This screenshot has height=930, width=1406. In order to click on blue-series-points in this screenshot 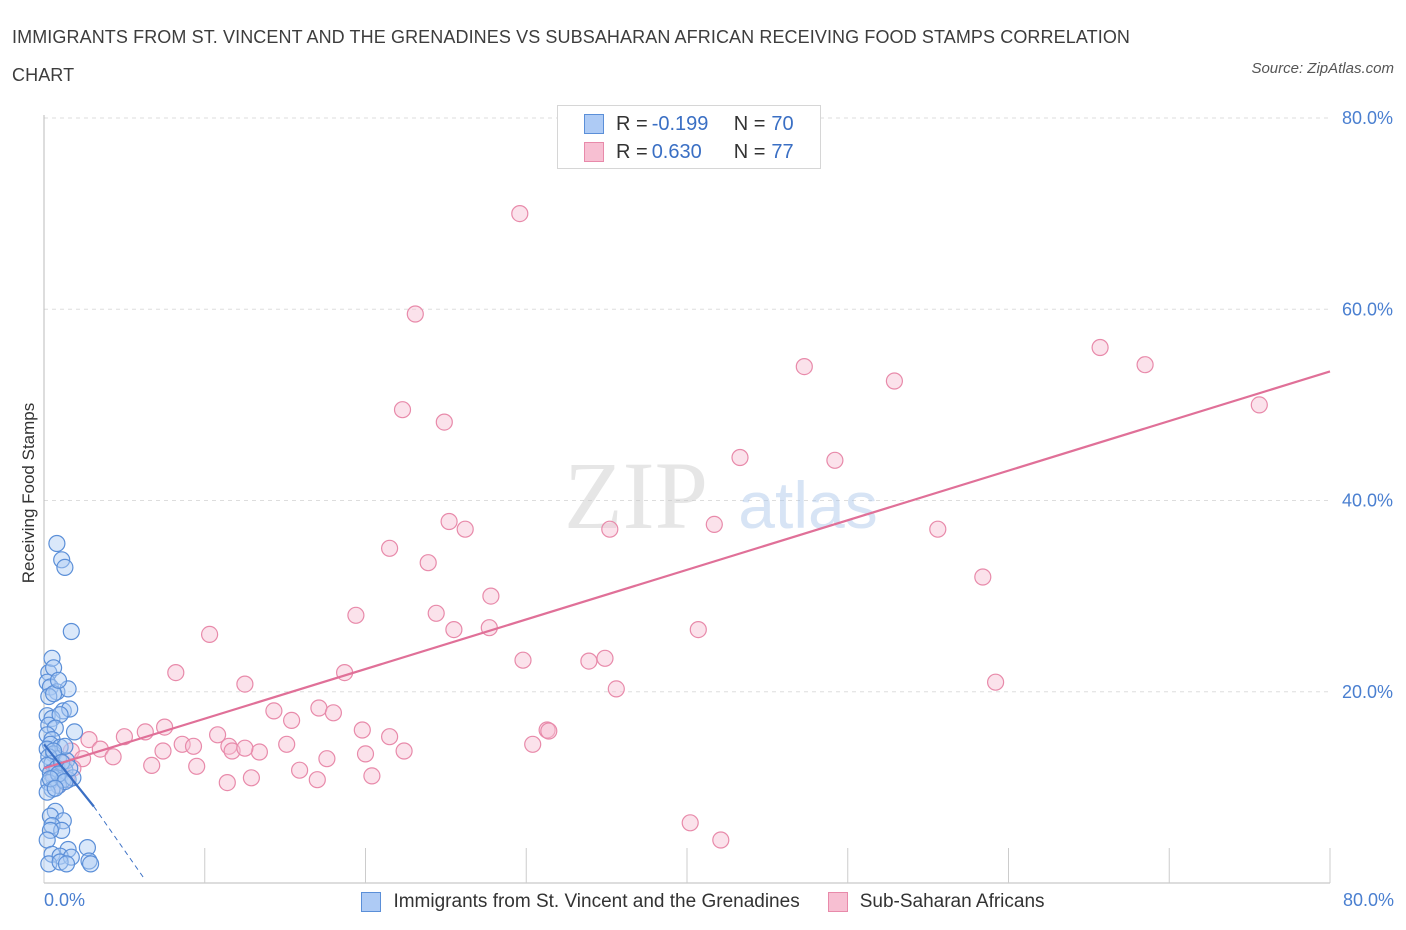, I will do `click(69, 703)`.